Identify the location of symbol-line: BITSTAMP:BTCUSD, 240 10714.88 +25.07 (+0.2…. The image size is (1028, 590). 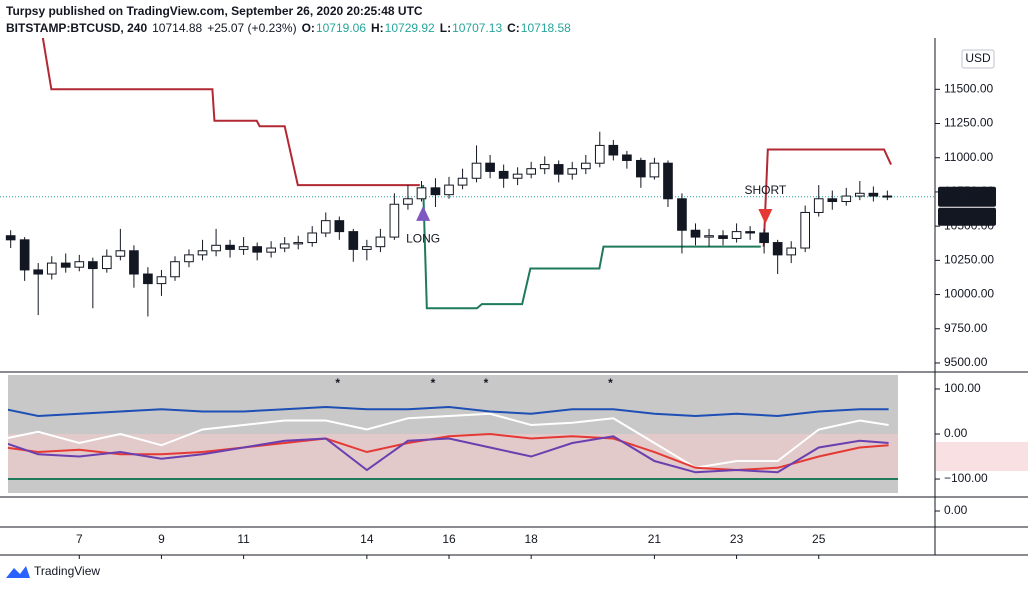
(288, 28).